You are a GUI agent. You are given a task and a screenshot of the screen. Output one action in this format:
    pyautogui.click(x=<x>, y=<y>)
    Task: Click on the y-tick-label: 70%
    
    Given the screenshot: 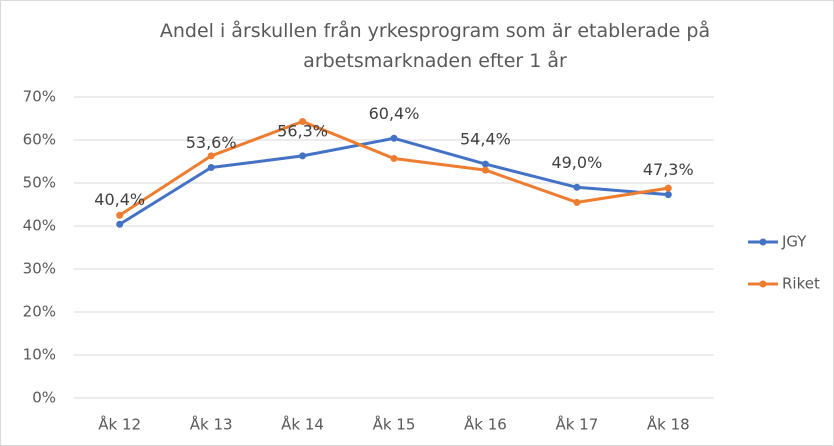 What is the action you would take?
    pyautogui.click(x=39, y=97)
    